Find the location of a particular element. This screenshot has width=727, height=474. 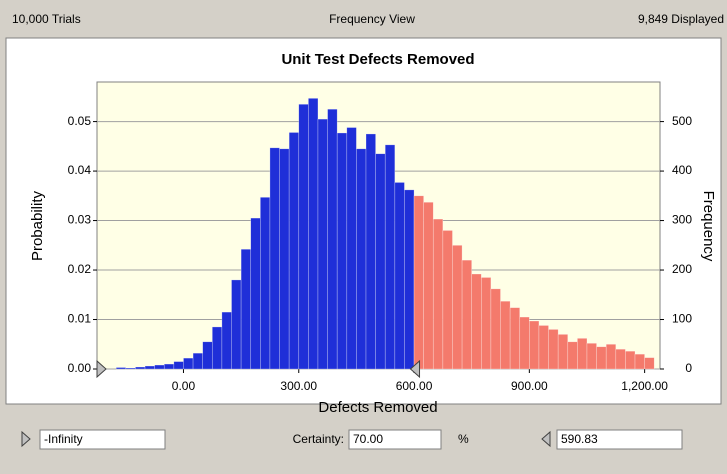

x-tick-label: 0.00 is located at coordinates (184, 386).